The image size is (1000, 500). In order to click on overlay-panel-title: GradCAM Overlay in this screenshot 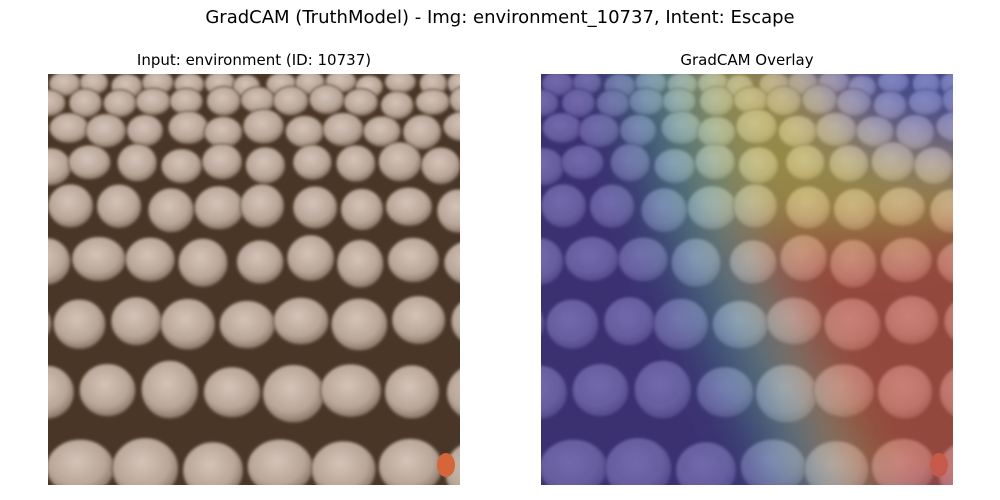, I will do `click(747, 60)`.